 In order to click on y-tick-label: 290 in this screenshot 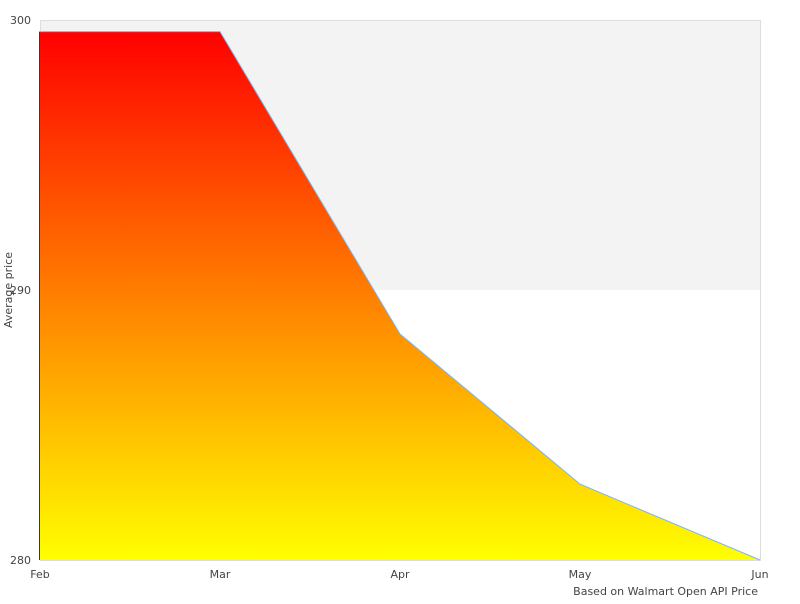, I will do `click(20, 290)`.